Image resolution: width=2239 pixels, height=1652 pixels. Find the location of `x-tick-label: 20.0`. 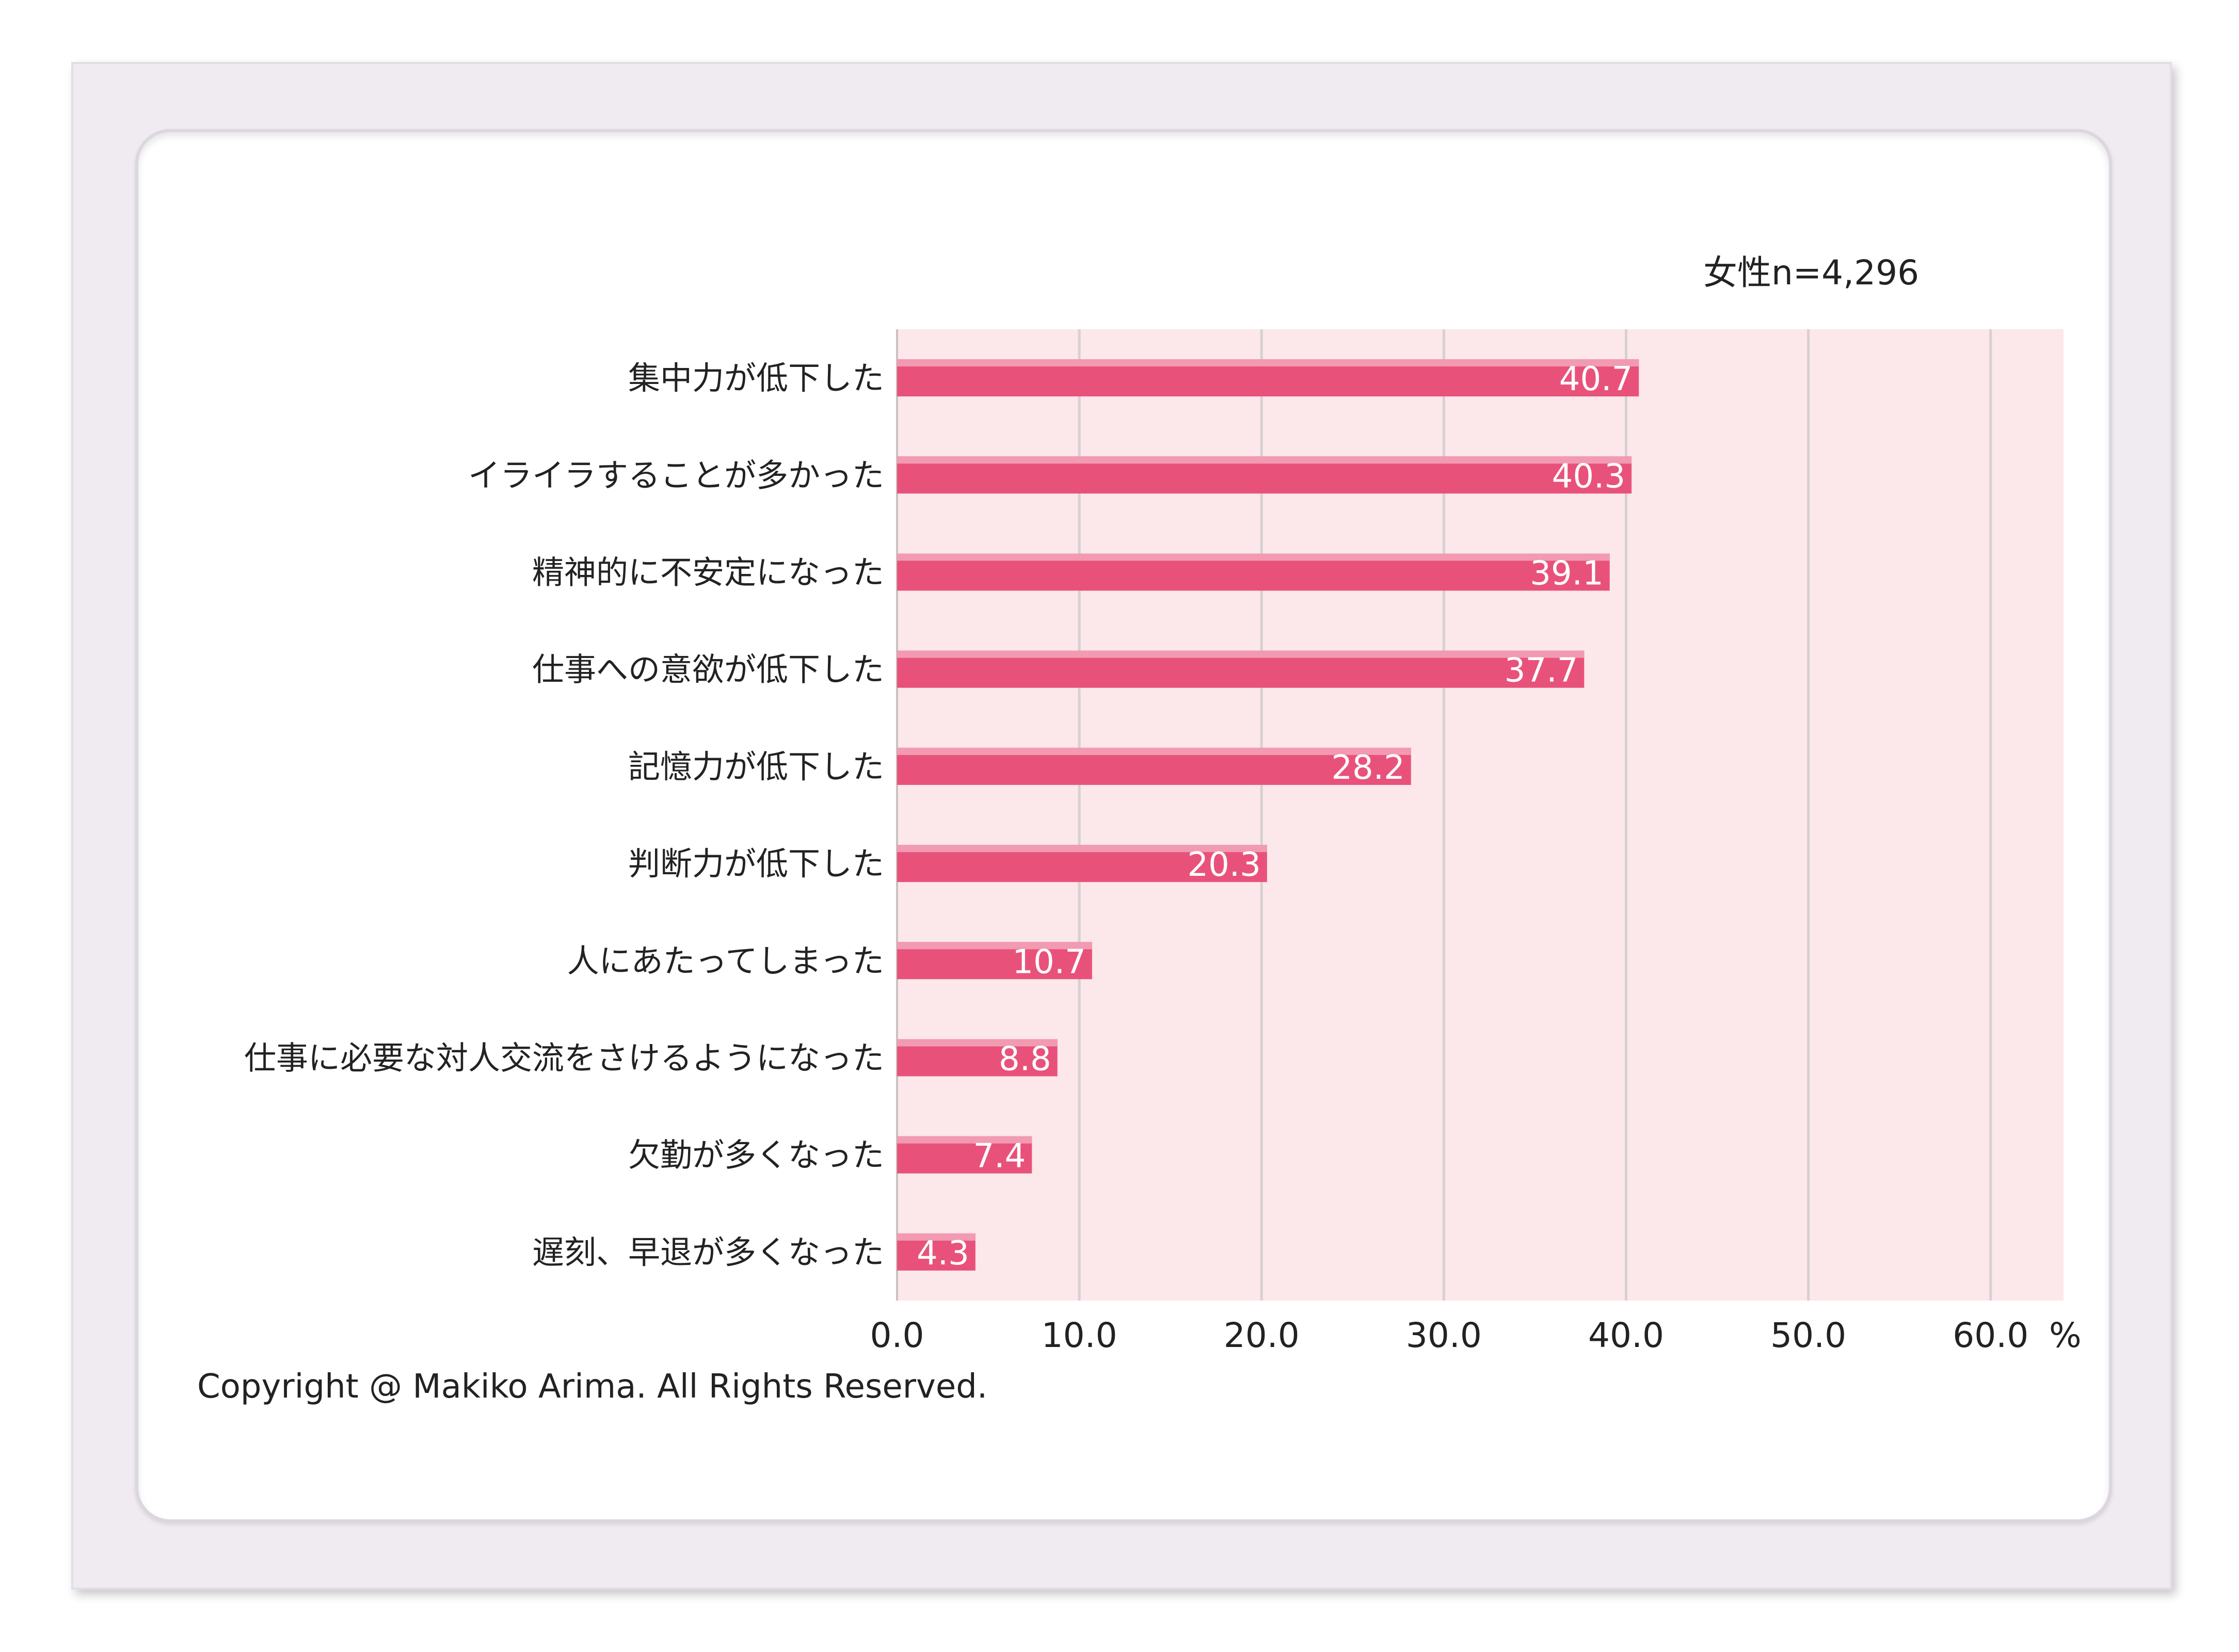

x-tick-label: 20.0 is located at coordinates (1262, 1335).